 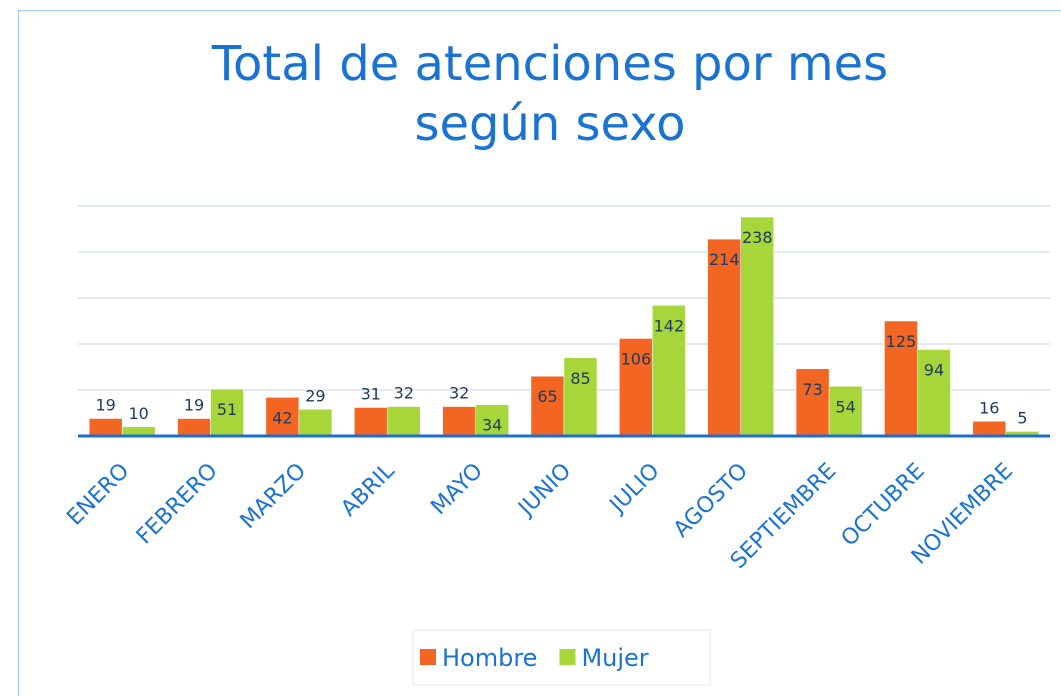 What do you see at coordinates (901, 341) in the screenshot?
I see `data-label: 125` at bounding box center [901, 341].